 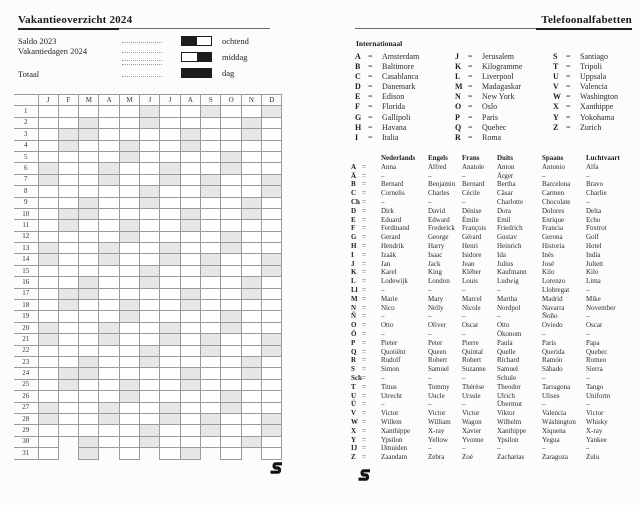 I want to click on alphabet-cell: Gérard, so click(x=472, y=237).